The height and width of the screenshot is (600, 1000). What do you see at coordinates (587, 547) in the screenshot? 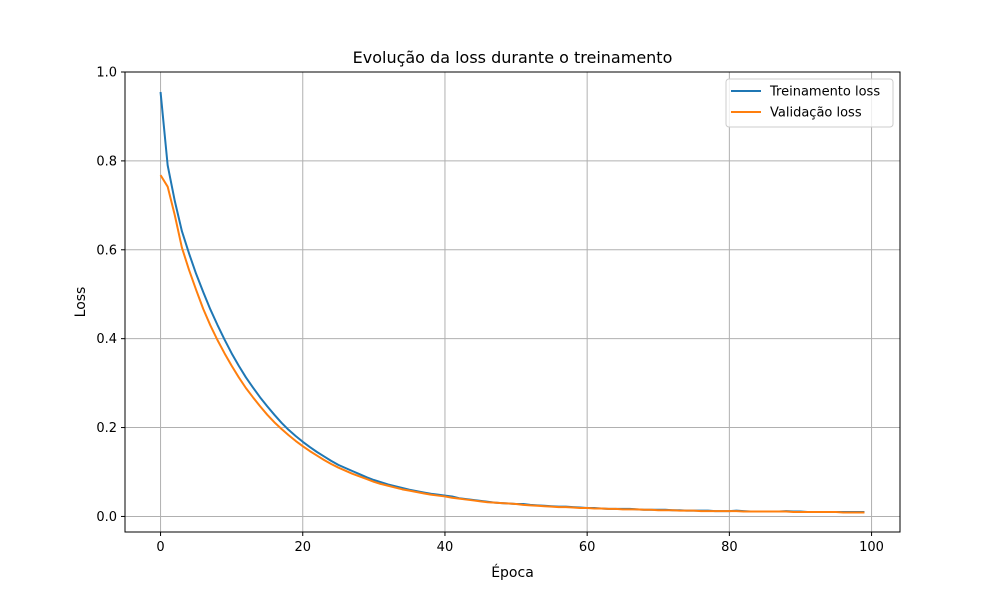
I see `x-tick-label: 60` at bounding box center [587, 547].